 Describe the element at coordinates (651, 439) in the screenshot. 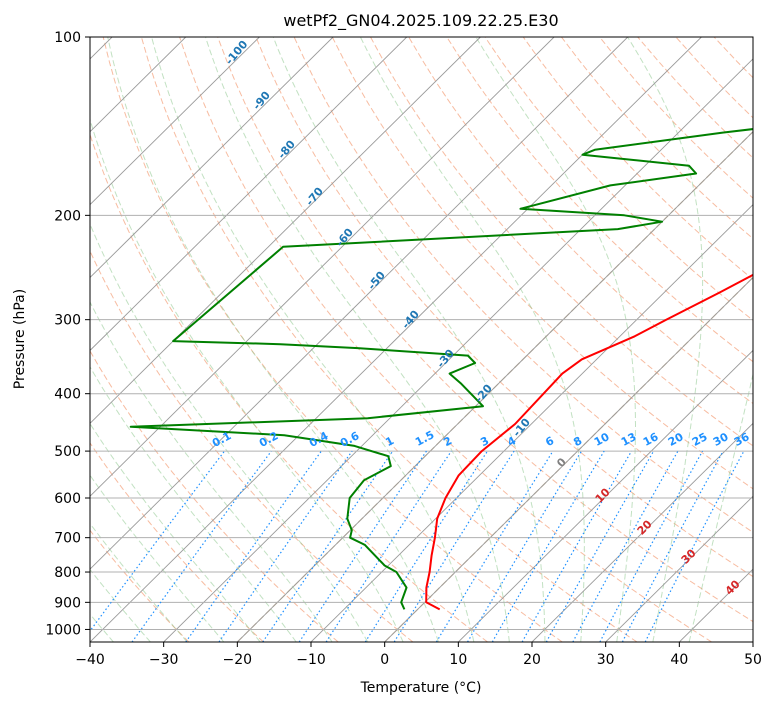

I see `mixing-ratio-label: 16` at that location.